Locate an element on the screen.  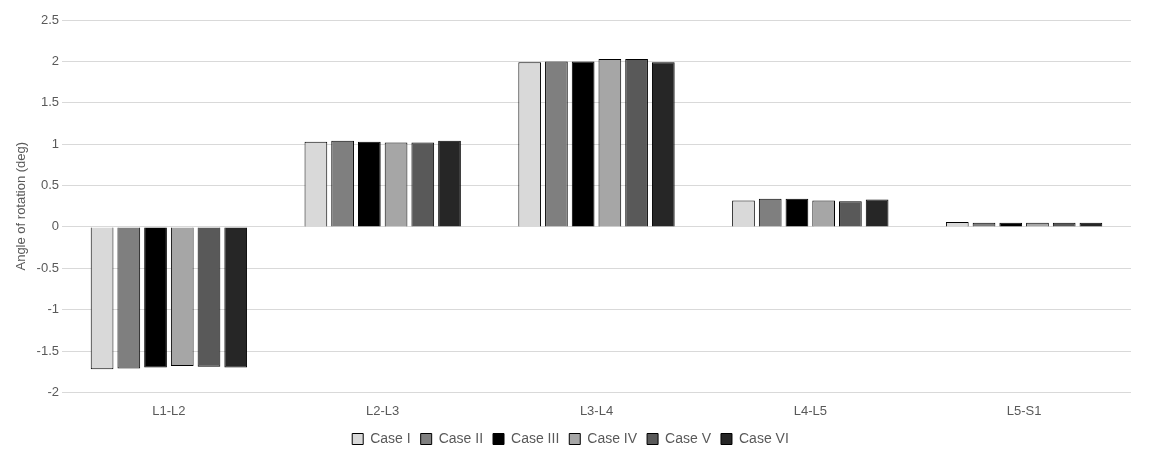
x-tick-label: L5-S1 is located at coordinates (1024, 410).